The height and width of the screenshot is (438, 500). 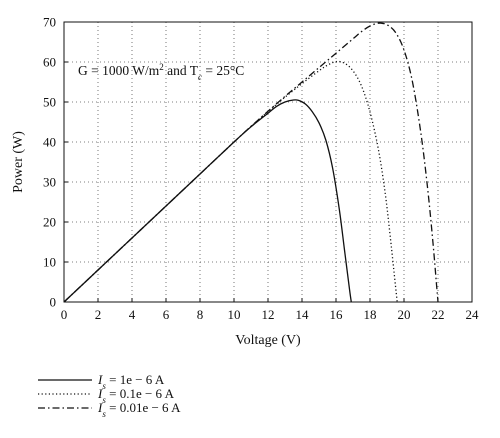 I want to click on x-tick-label: 6, so click(x=166, y=314).